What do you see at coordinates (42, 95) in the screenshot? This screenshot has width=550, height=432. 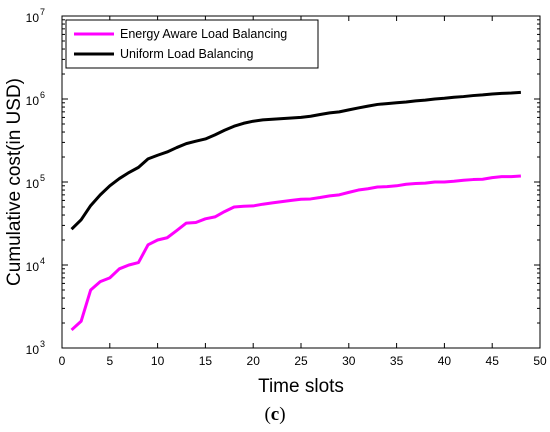 I see `y-tick-exponent: 6` at bounding box center [42, 95].